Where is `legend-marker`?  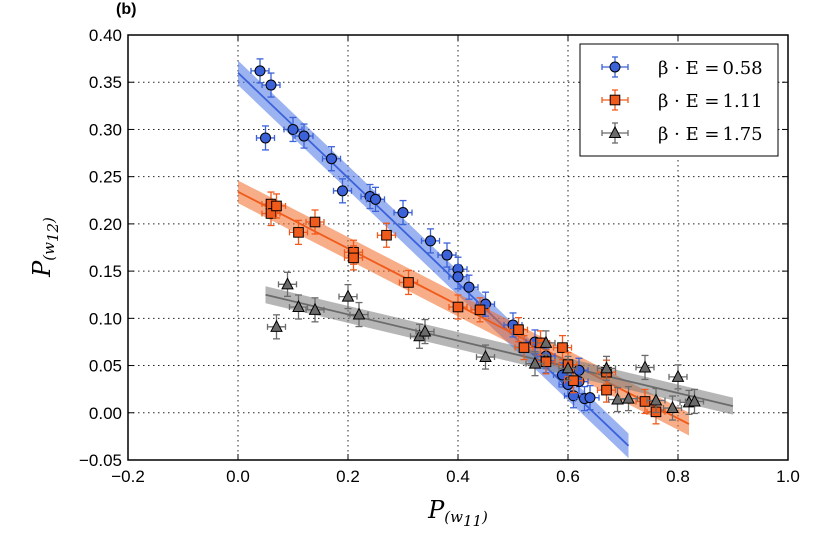
legend-marker is located at coordinates (615, 131).